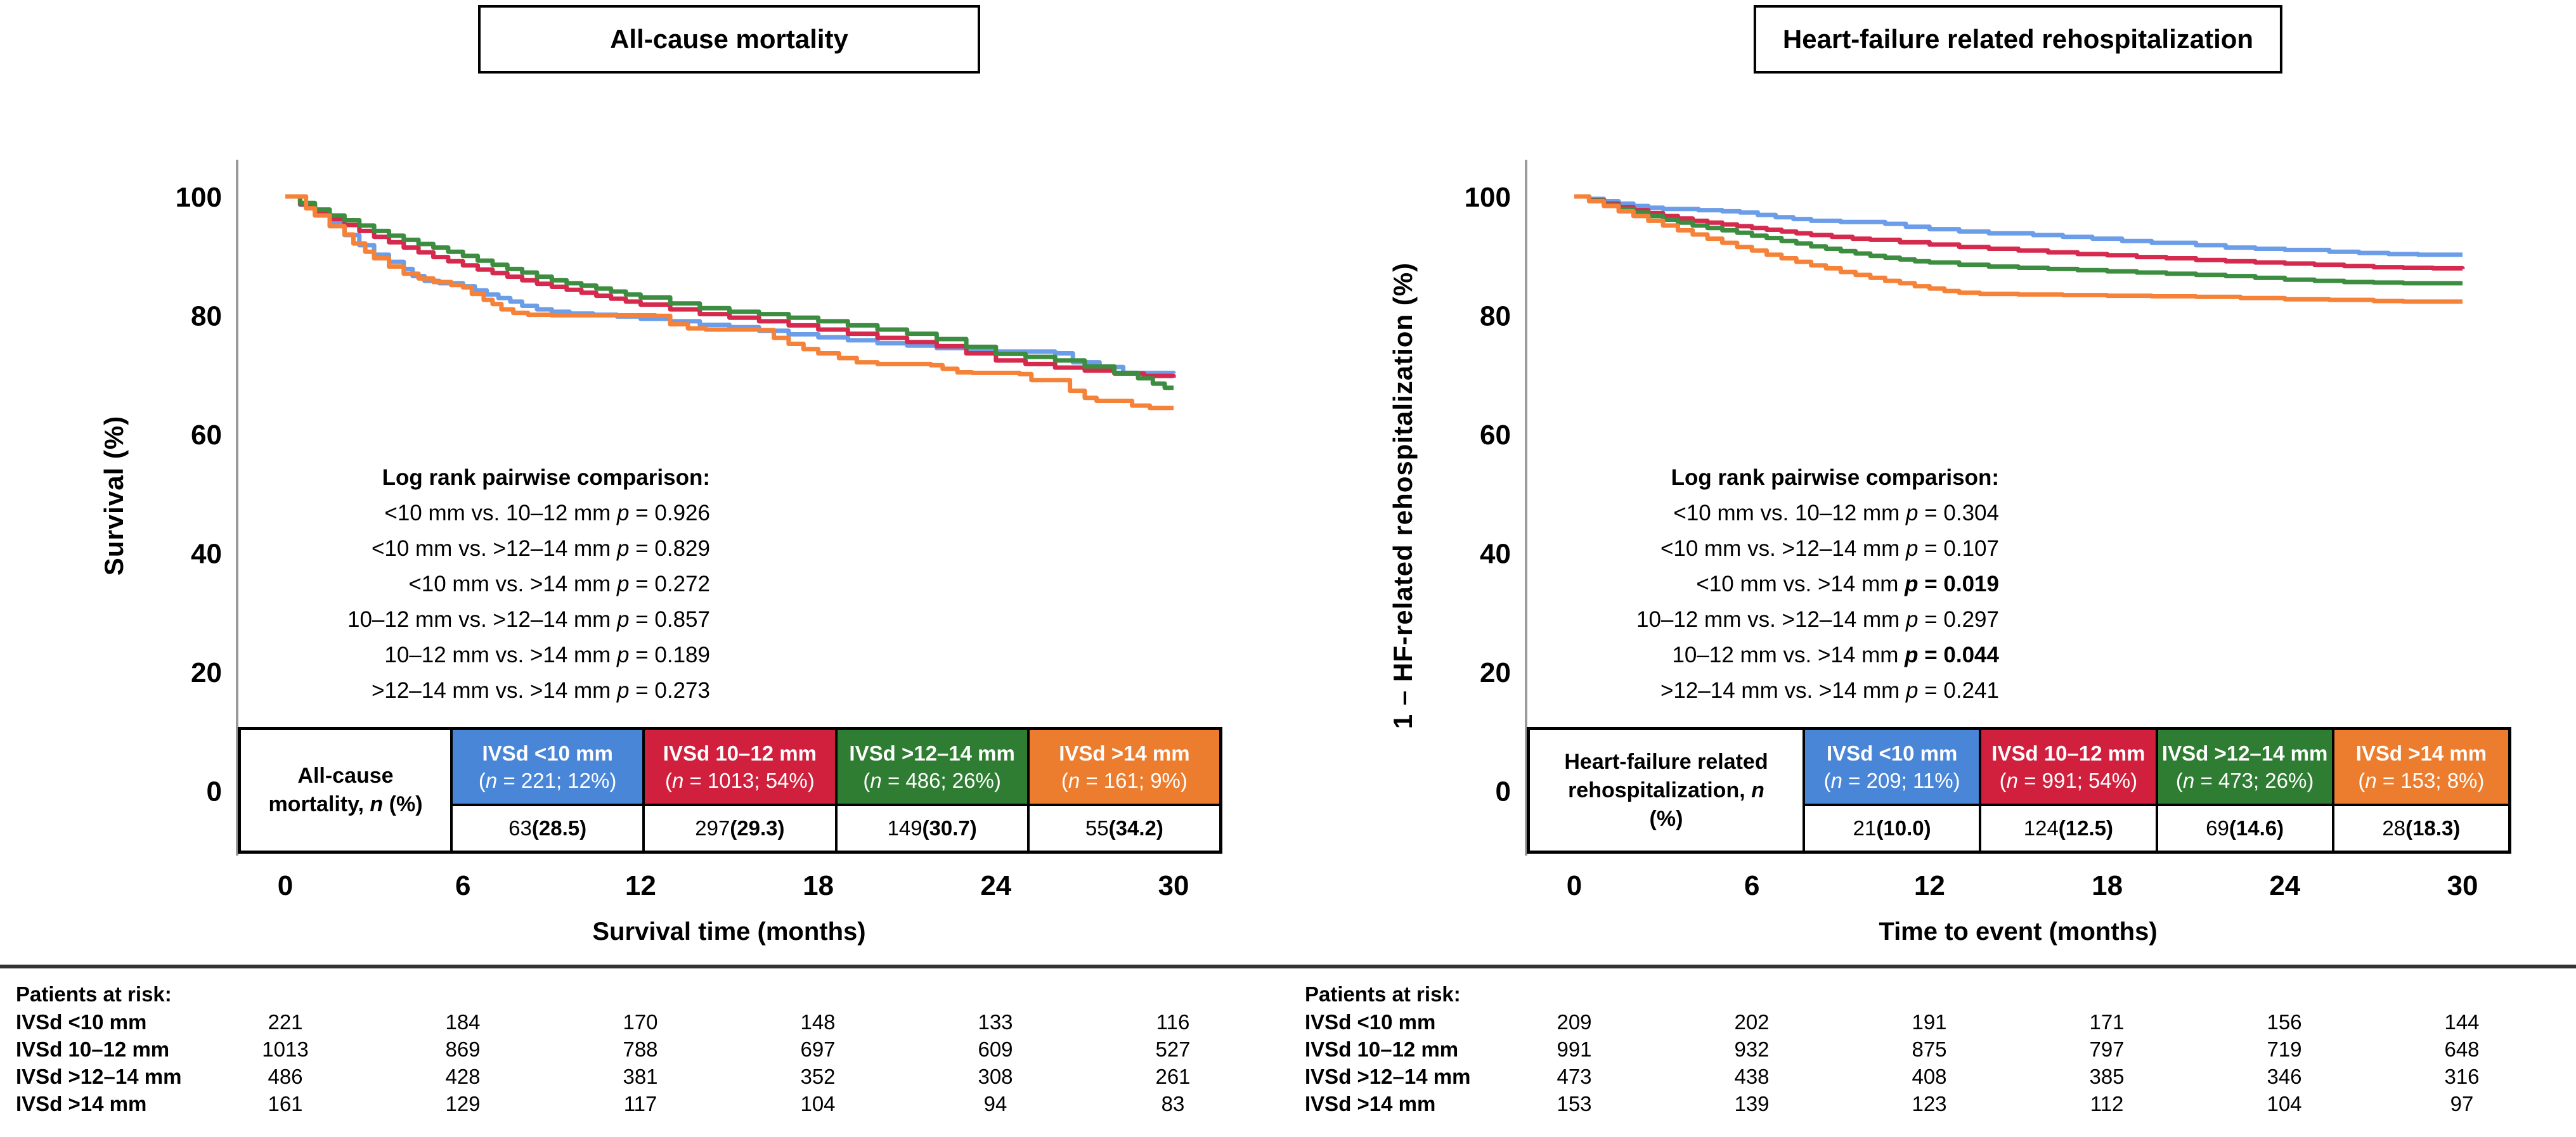 This screenshot has width=2576, height=1137. Describe the element at coordinates (818, 1022) in the screenshot. I see `risk-count: 148` at that location.